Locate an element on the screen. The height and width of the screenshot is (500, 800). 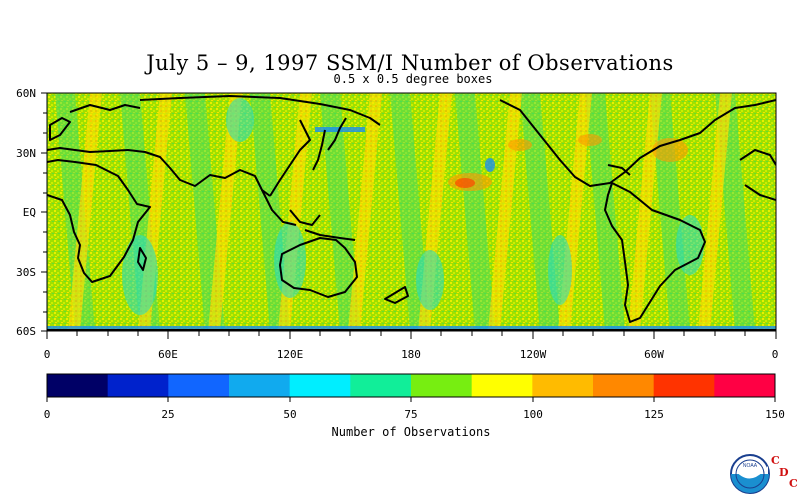
colorbar-label-150: 150 is located at coordinates (775, 414).